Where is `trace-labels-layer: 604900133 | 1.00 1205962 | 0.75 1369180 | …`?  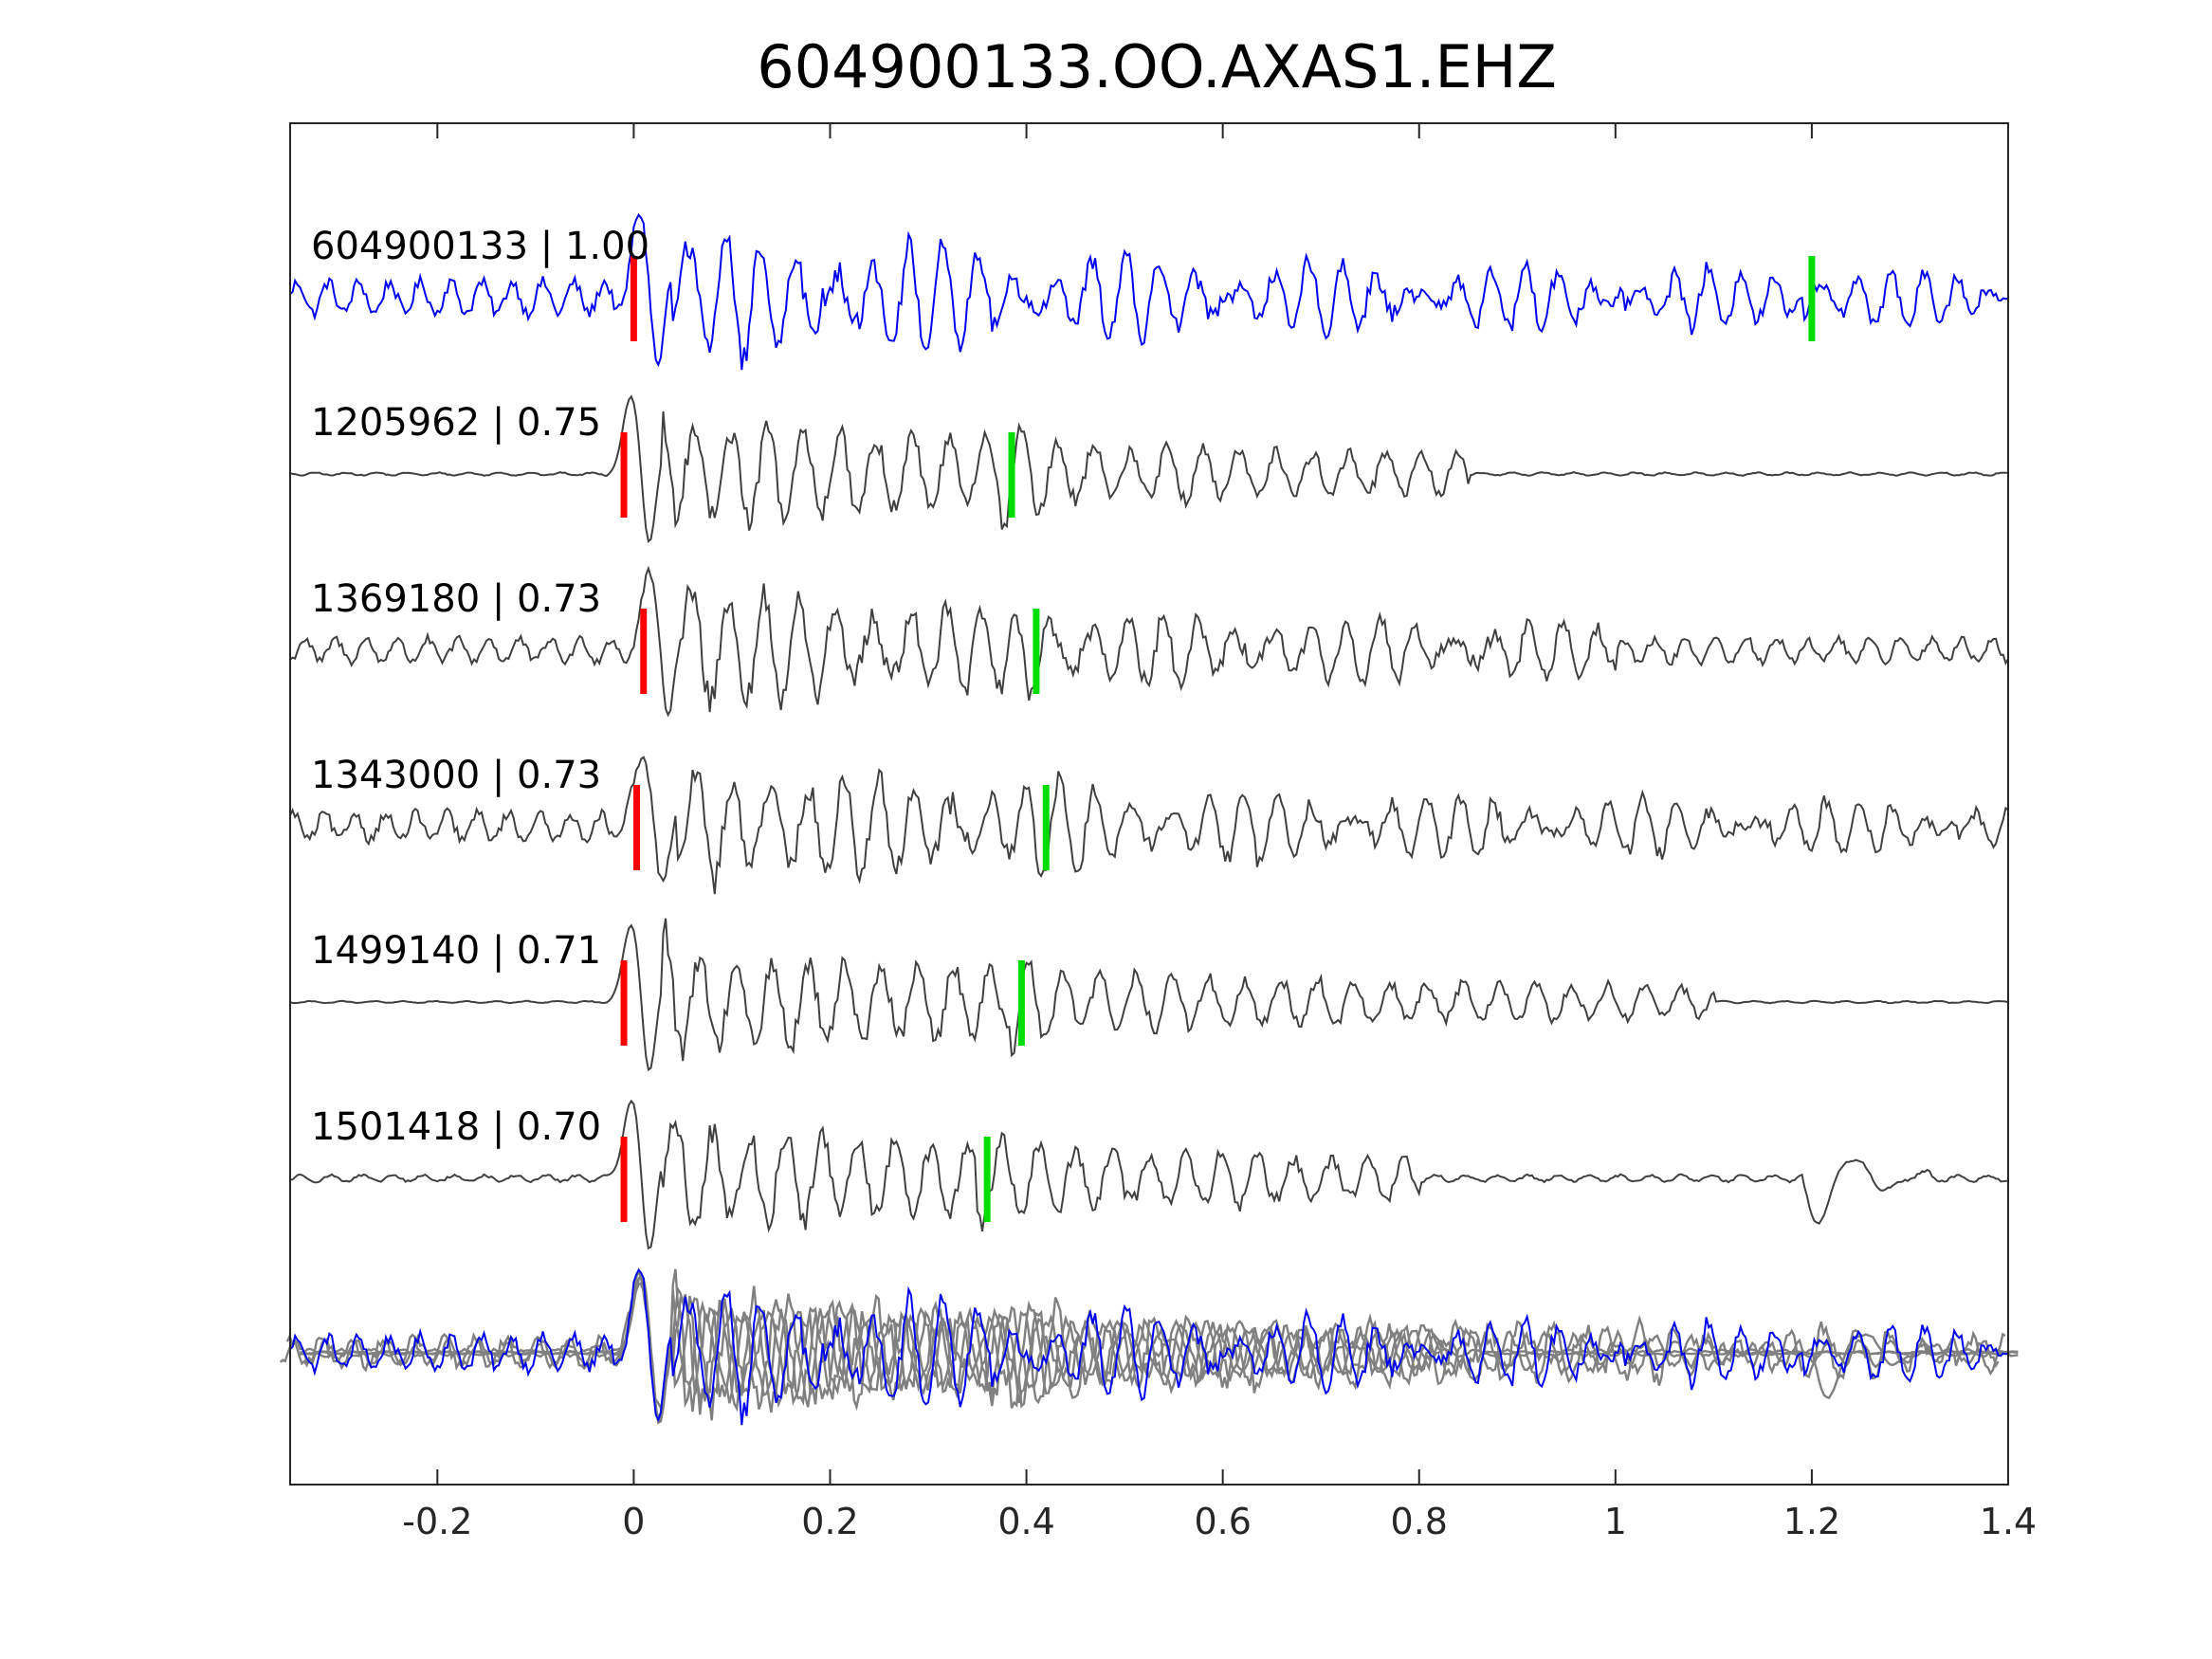
trace-labels-layer: 604900133 | 1.00 1205962 | 0.75 1369180 | … is located at coordinates (480, 687).